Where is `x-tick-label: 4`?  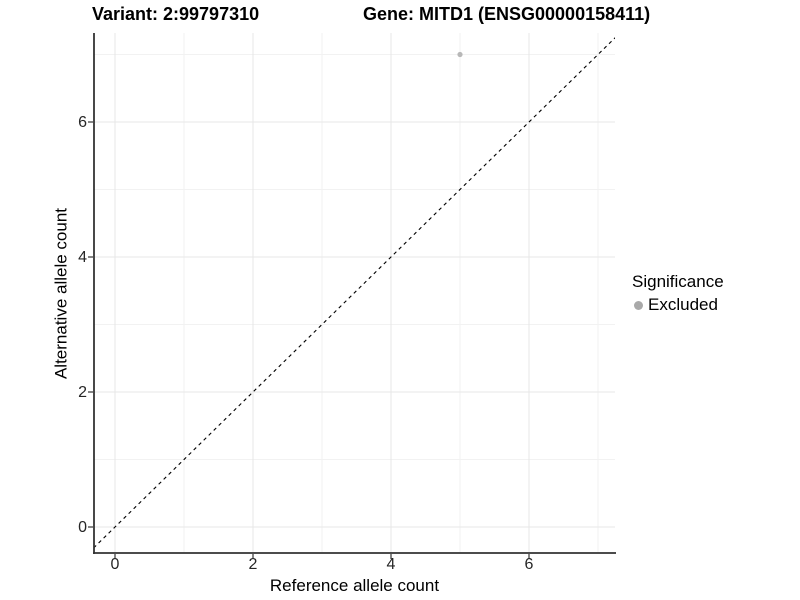 x-tick-label: 4 is located at coordinates (391, 564).